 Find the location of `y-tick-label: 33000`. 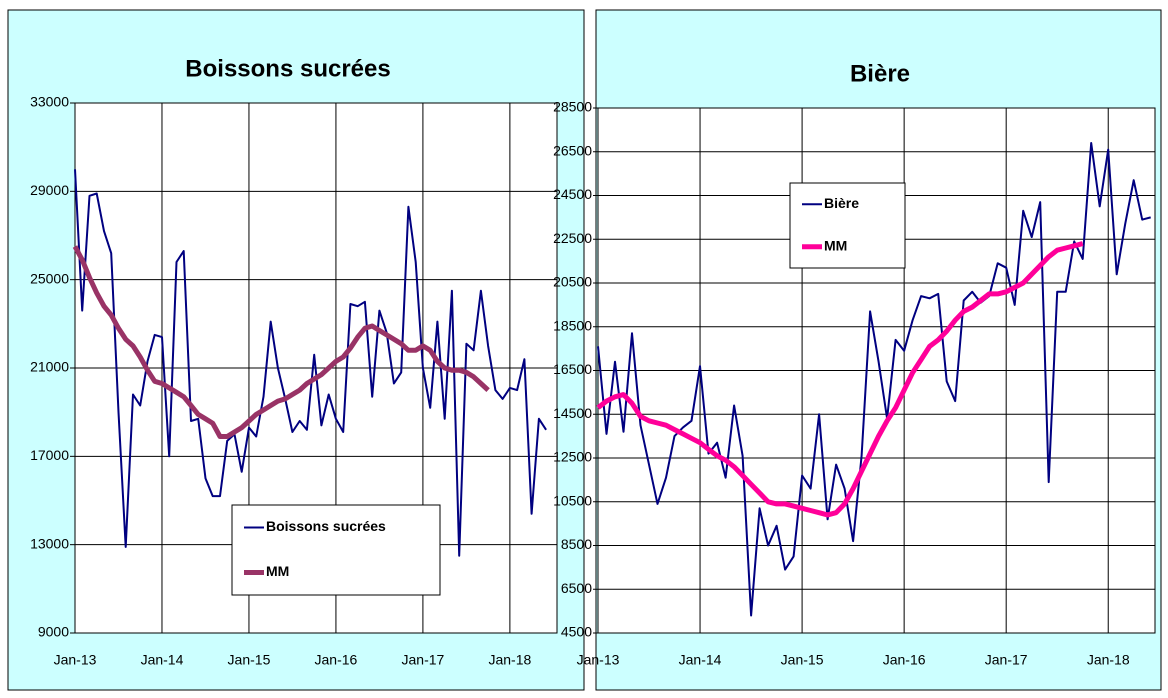

y-tick-label: 33000 is located at coordinates (49, 102).